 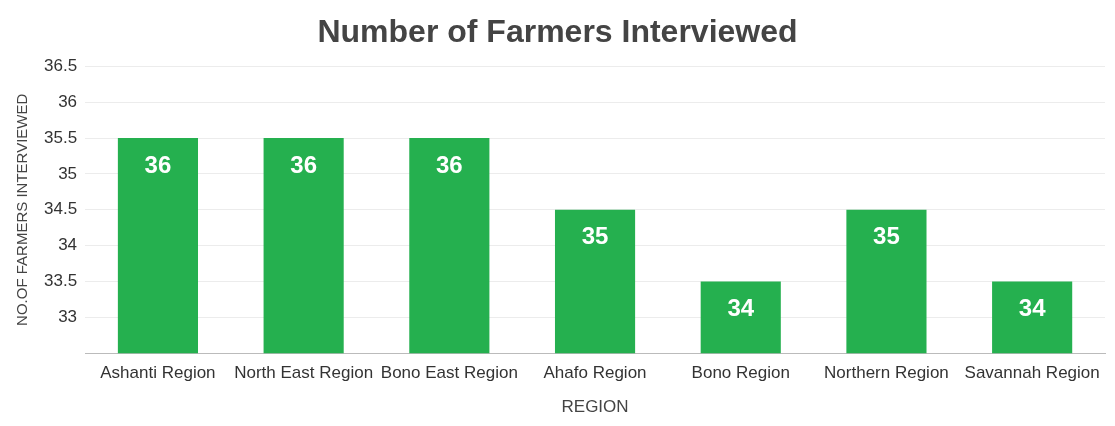 What do you see at coordinates (158, 373) in the screenshot?
I see `x-tick-label: Ashanti Region` at bounding box center [158, 373].